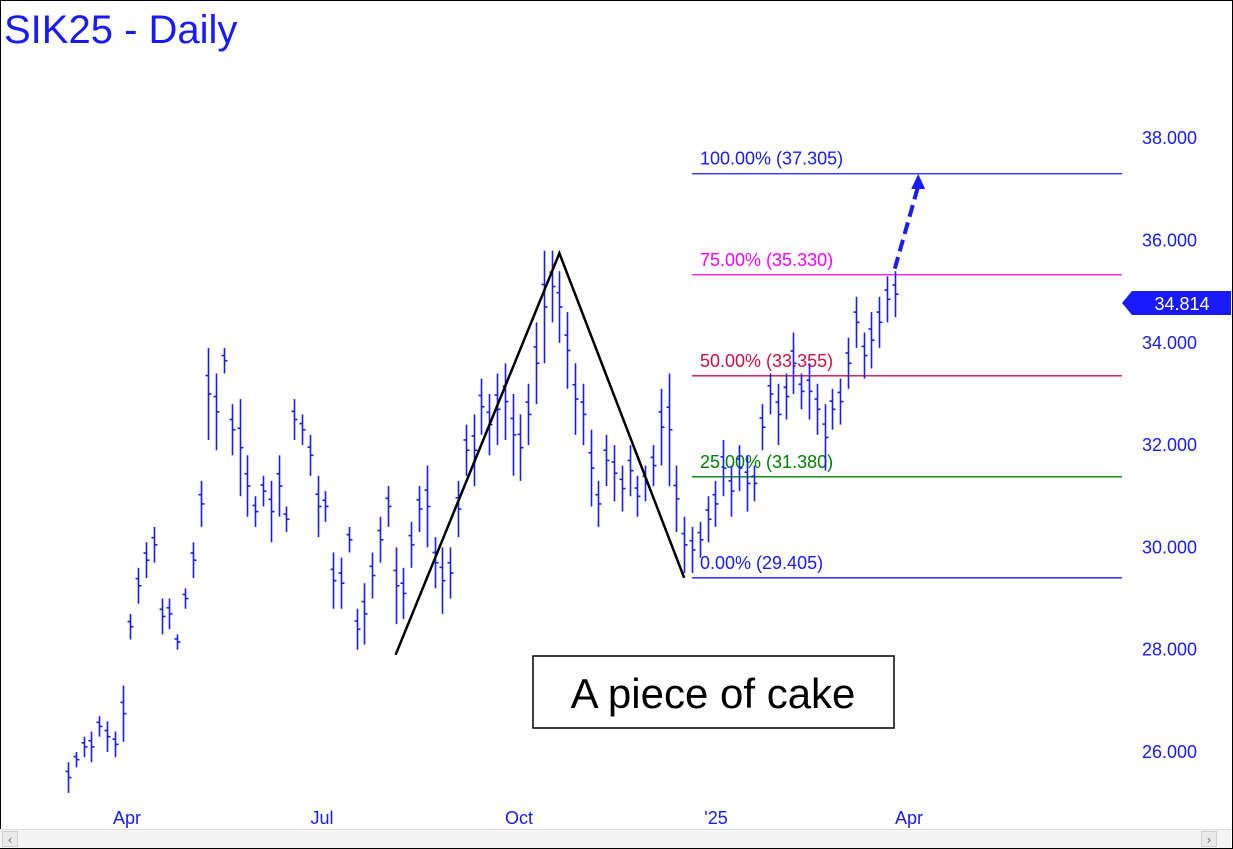  I want to click on abc-pattern, so click(540, 452).